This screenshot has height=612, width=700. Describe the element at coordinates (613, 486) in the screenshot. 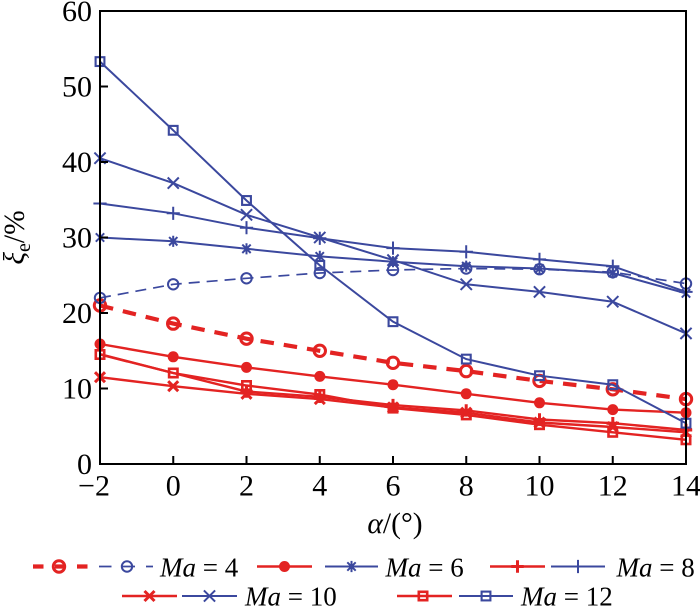

I see `svg-text: 12` at that location.